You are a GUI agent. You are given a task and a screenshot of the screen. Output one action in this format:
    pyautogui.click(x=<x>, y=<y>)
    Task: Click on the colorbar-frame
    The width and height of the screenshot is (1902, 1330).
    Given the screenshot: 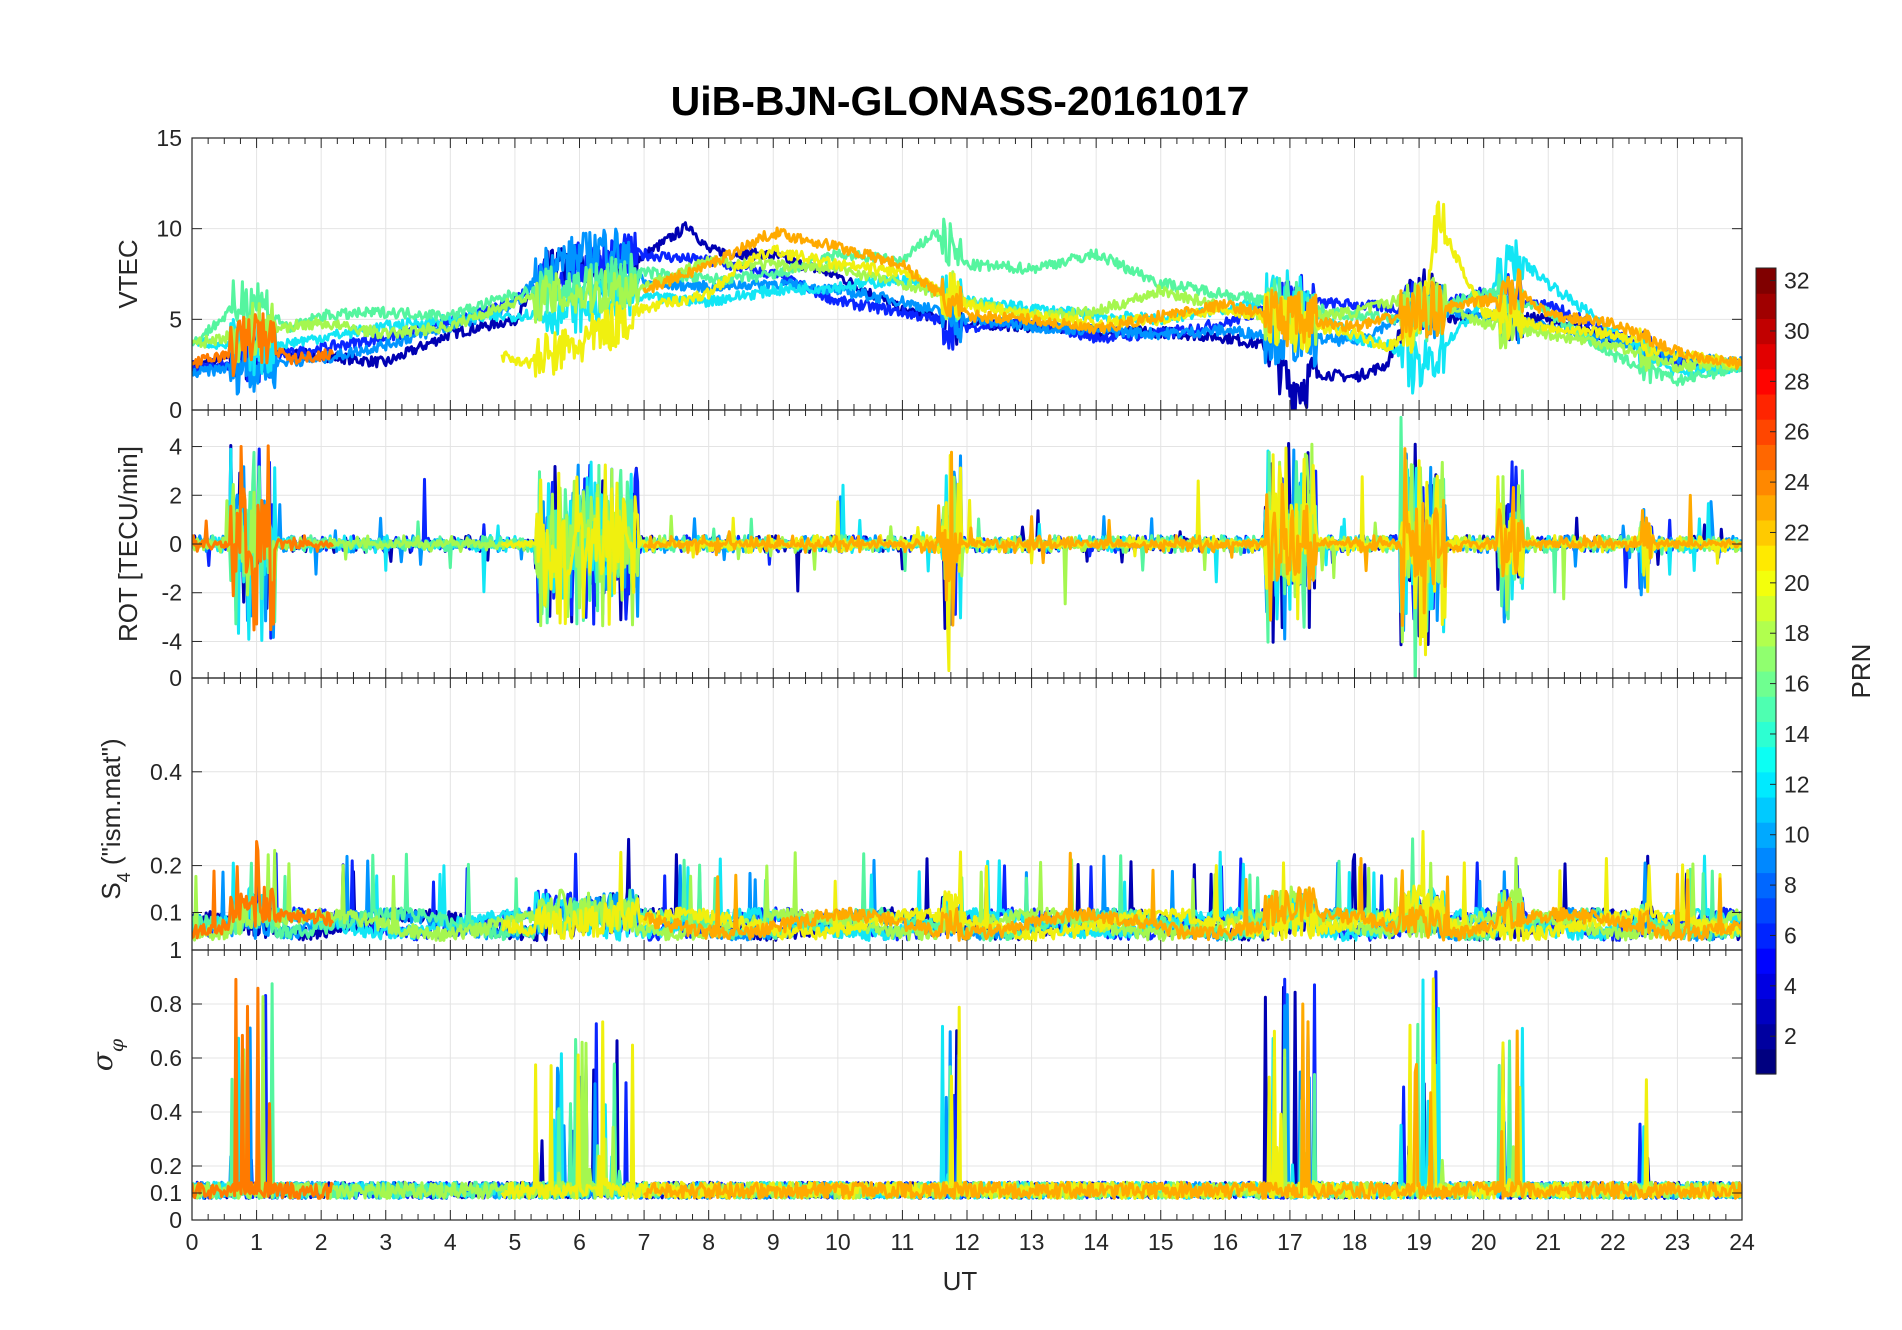 What is the action you would take?
    pyautogui.click(x=1766, y=671)
    